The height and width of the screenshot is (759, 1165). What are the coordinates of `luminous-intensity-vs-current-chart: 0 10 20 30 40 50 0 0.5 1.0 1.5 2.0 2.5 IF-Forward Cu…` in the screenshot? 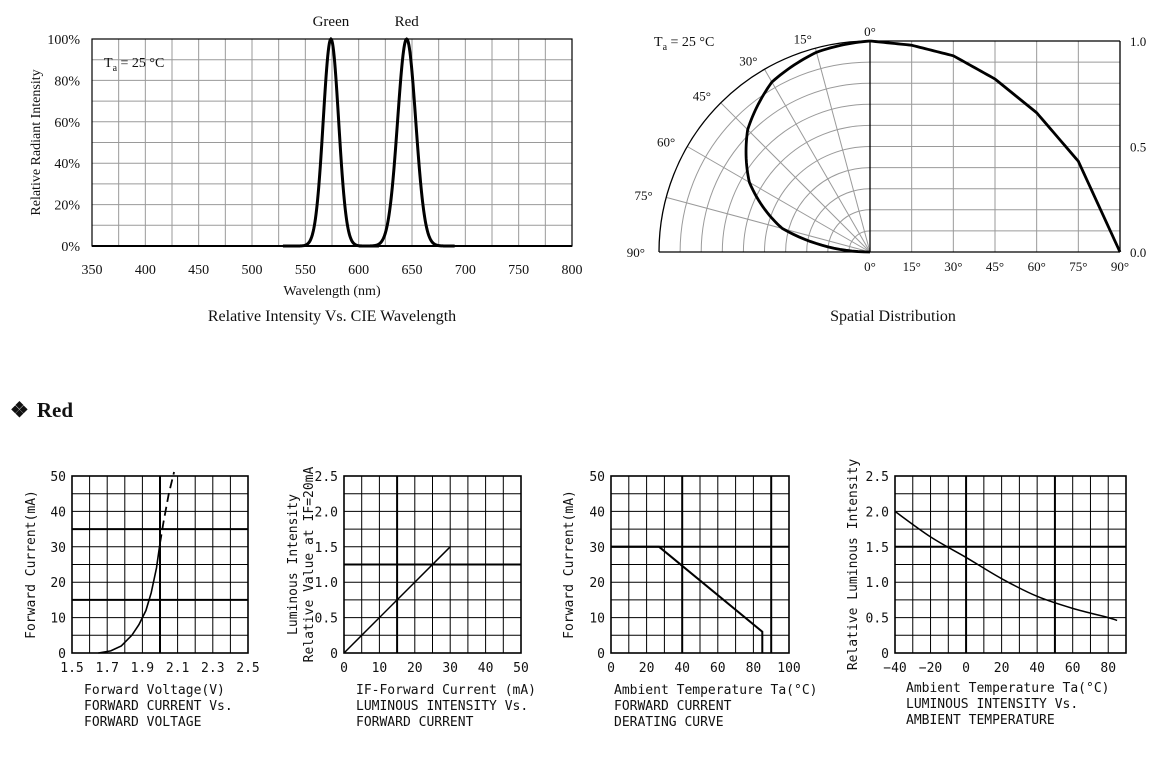 It's located at (411, 598).